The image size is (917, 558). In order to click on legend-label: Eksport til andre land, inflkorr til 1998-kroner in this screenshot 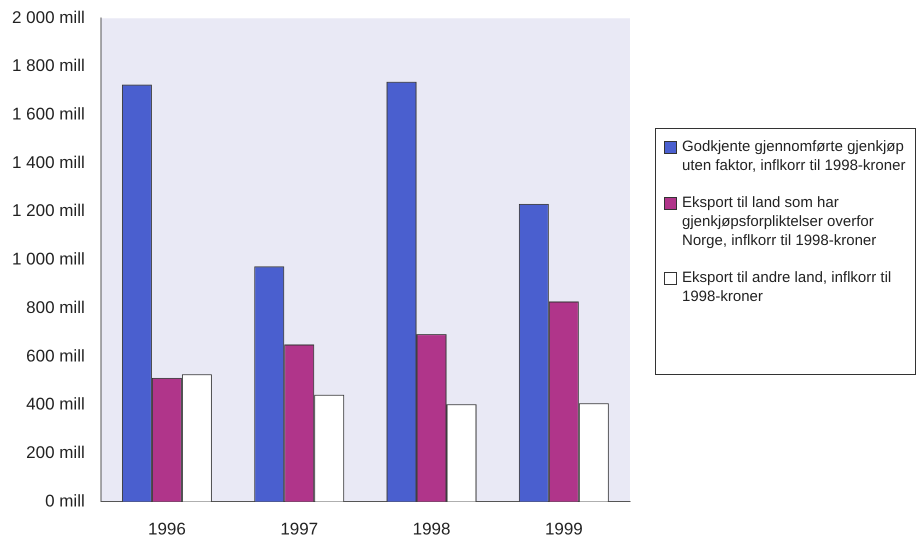, I will do `click(787, 287)`.